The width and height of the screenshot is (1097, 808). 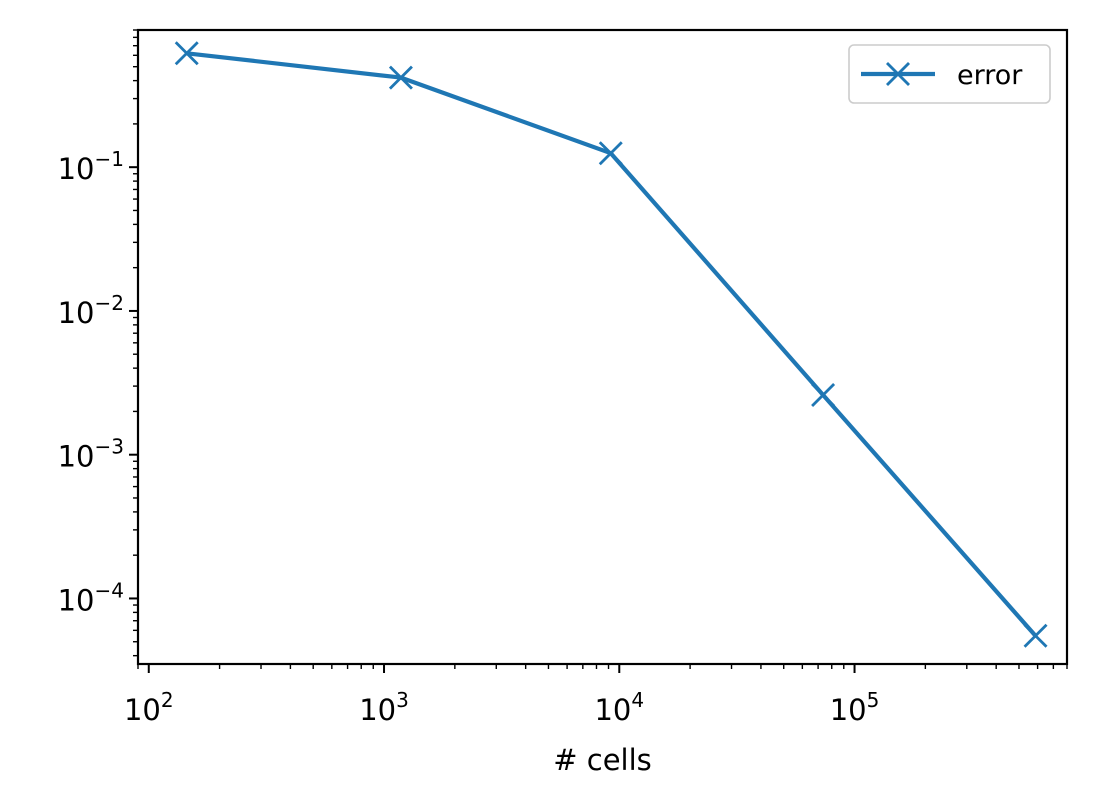 I want to click on x-tick-label: 10³, so click(x=384, y=707).